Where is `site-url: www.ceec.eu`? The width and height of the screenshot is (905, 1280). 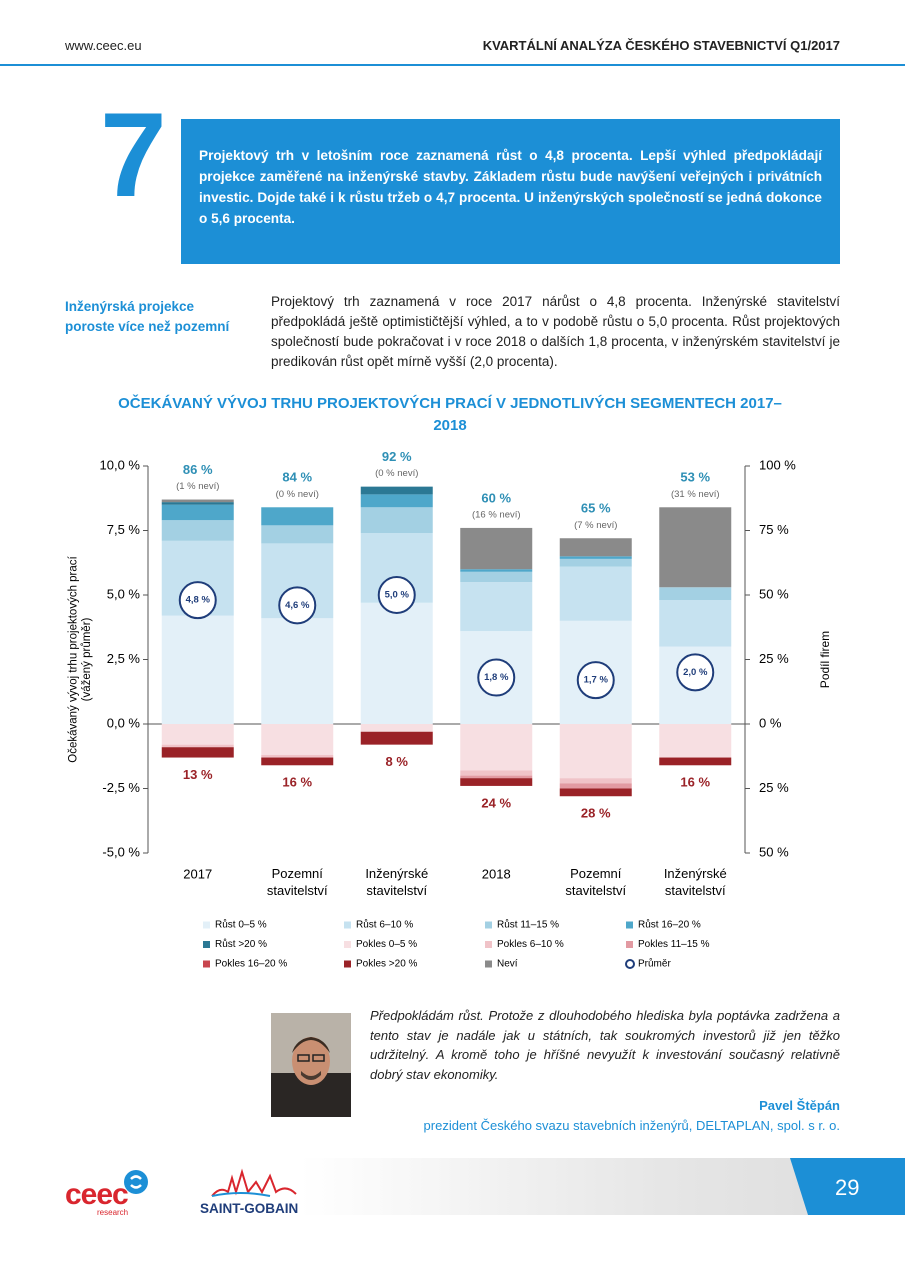 site-url: www.ceec.eu is located at coordinates (103, 45).